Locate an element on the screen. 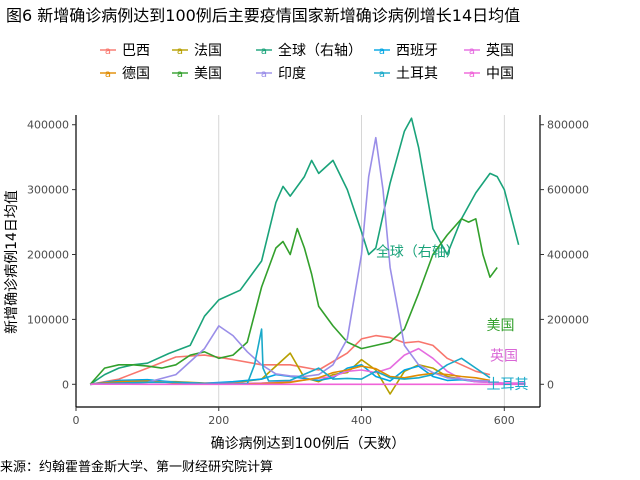 This screenshot has width=640, height=480. legend-label: 全球（右轴） is located at coordinates (320, 50).